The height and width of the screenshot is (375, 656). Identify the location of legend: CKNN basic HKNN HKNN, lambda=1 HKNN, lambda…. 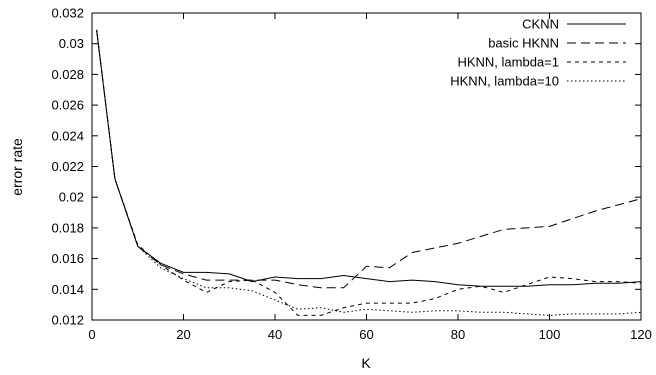
(538, 53).